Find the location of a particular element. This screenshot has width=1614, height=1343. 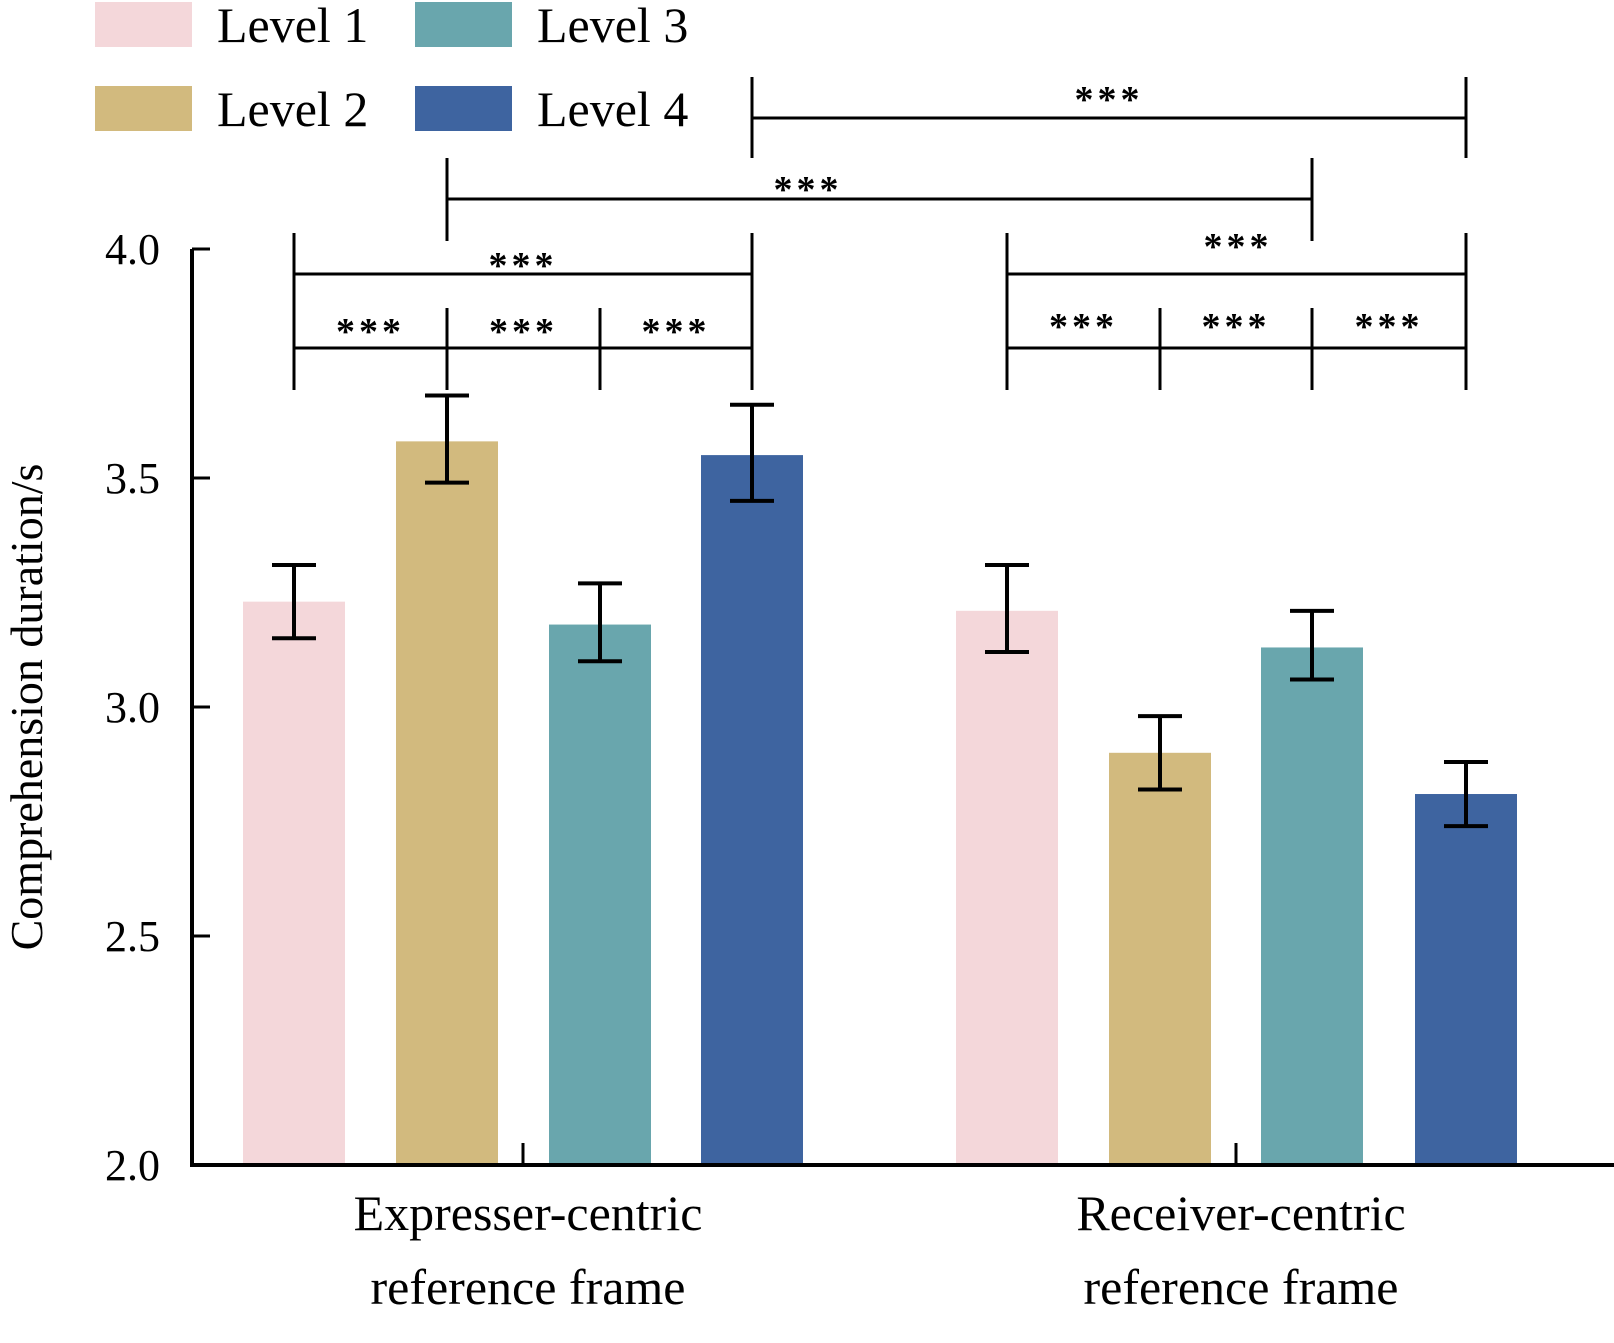

x-category-label: Expresser-centric is located at coordinates (528, 1213).